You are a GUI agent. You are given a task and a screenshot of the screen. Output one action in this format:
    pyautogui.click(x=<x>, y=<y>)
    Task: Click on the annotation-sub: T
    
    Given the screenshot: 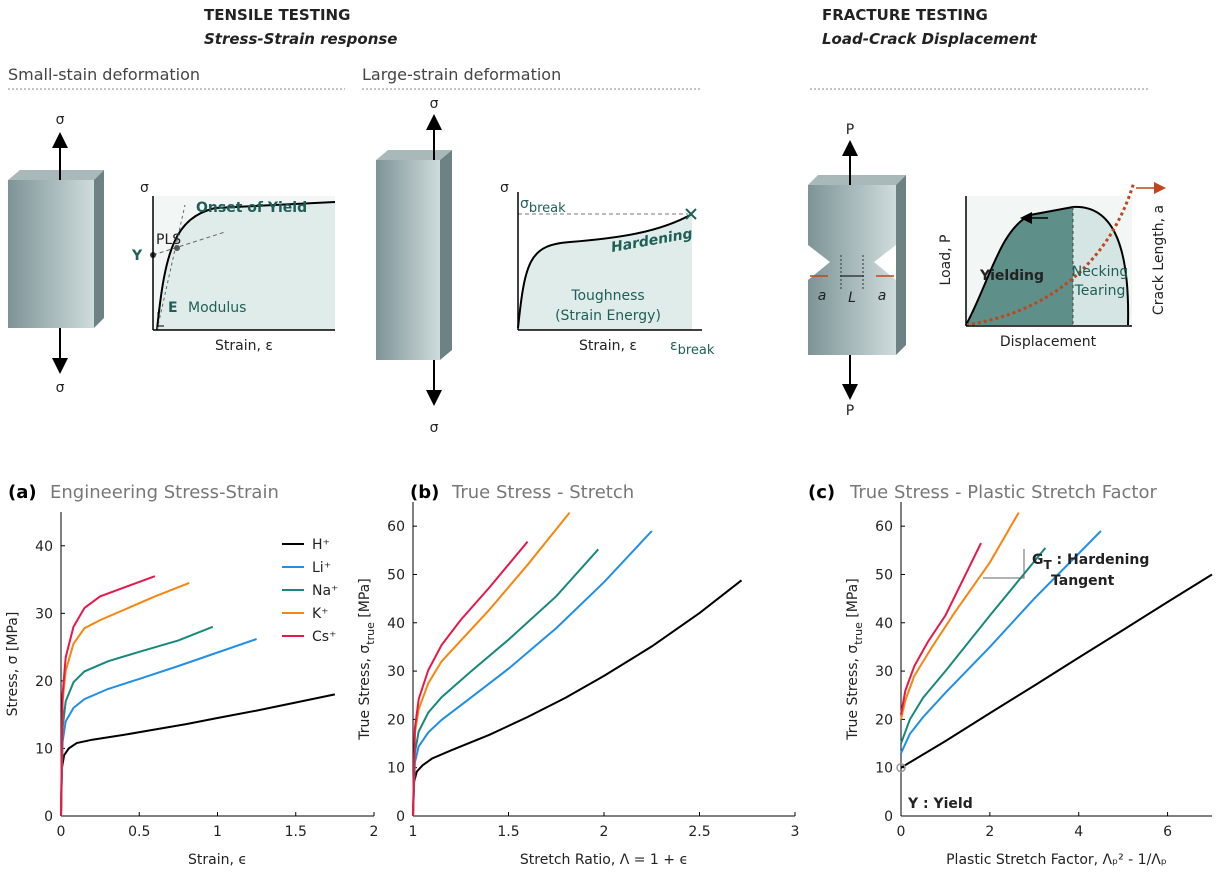 What is the action you would take?
    pyautogui.click(x=1048, y=565)
    